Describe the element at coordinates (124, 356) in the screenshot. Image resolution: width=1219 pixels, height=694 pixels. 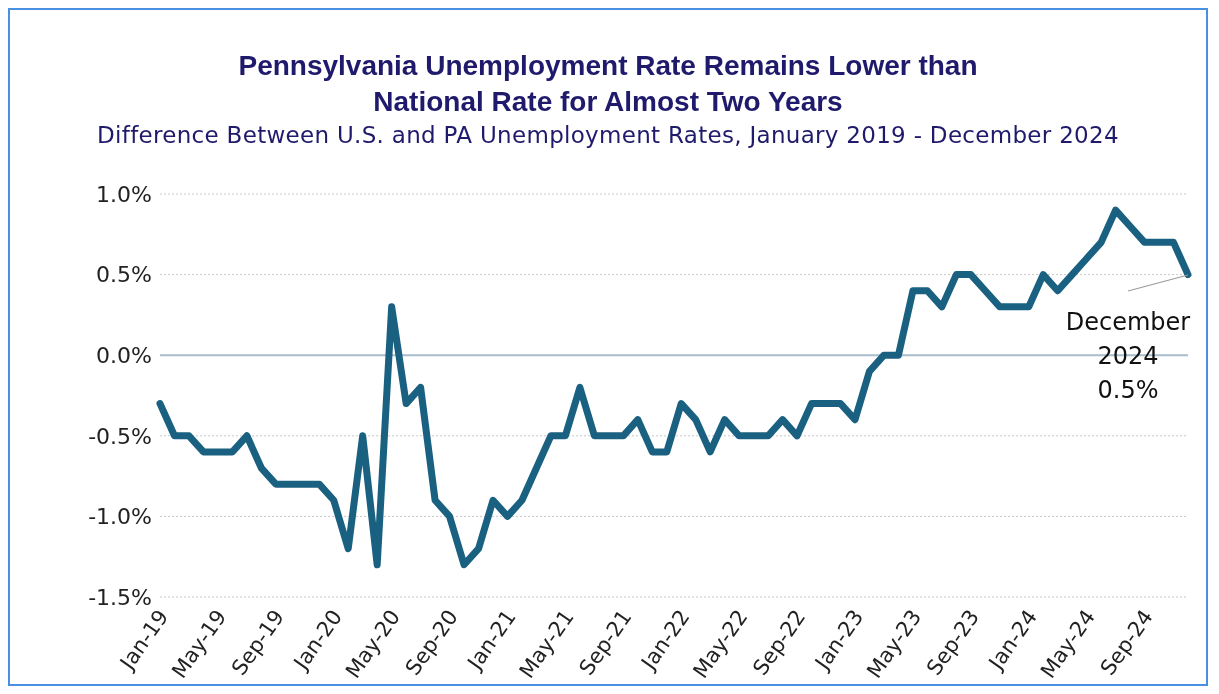
I see `y-tick-label: 0.0%` at that location.